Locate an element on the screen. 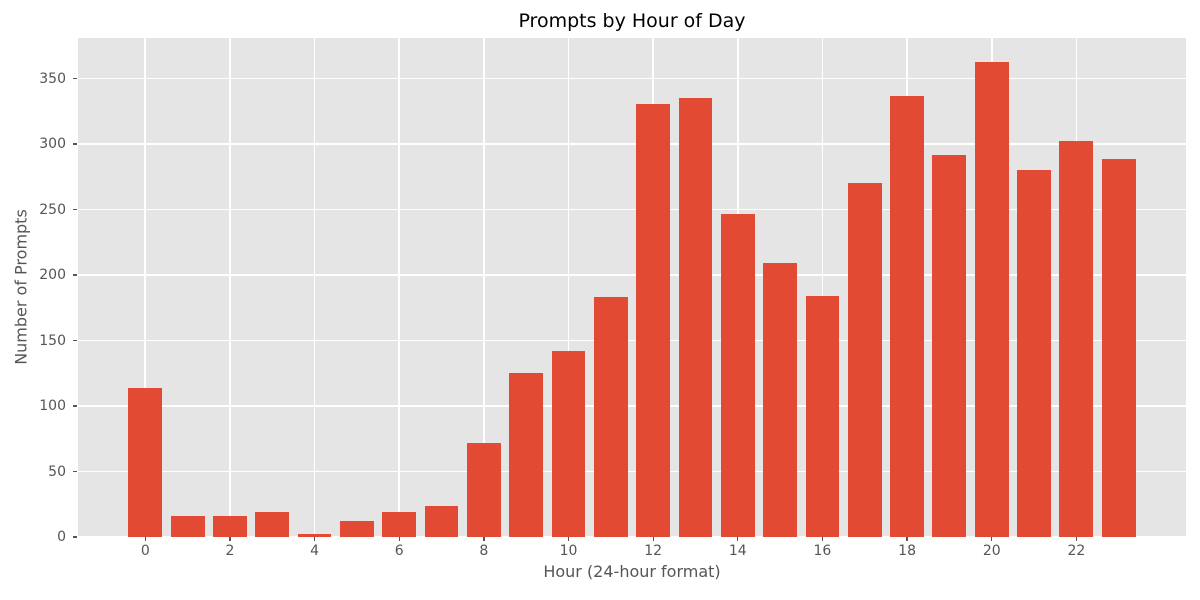 Image resolution: width=1200 pixels, height=600 pixels. y-tick-label-200: 200 is located at coordinates (52, 275).